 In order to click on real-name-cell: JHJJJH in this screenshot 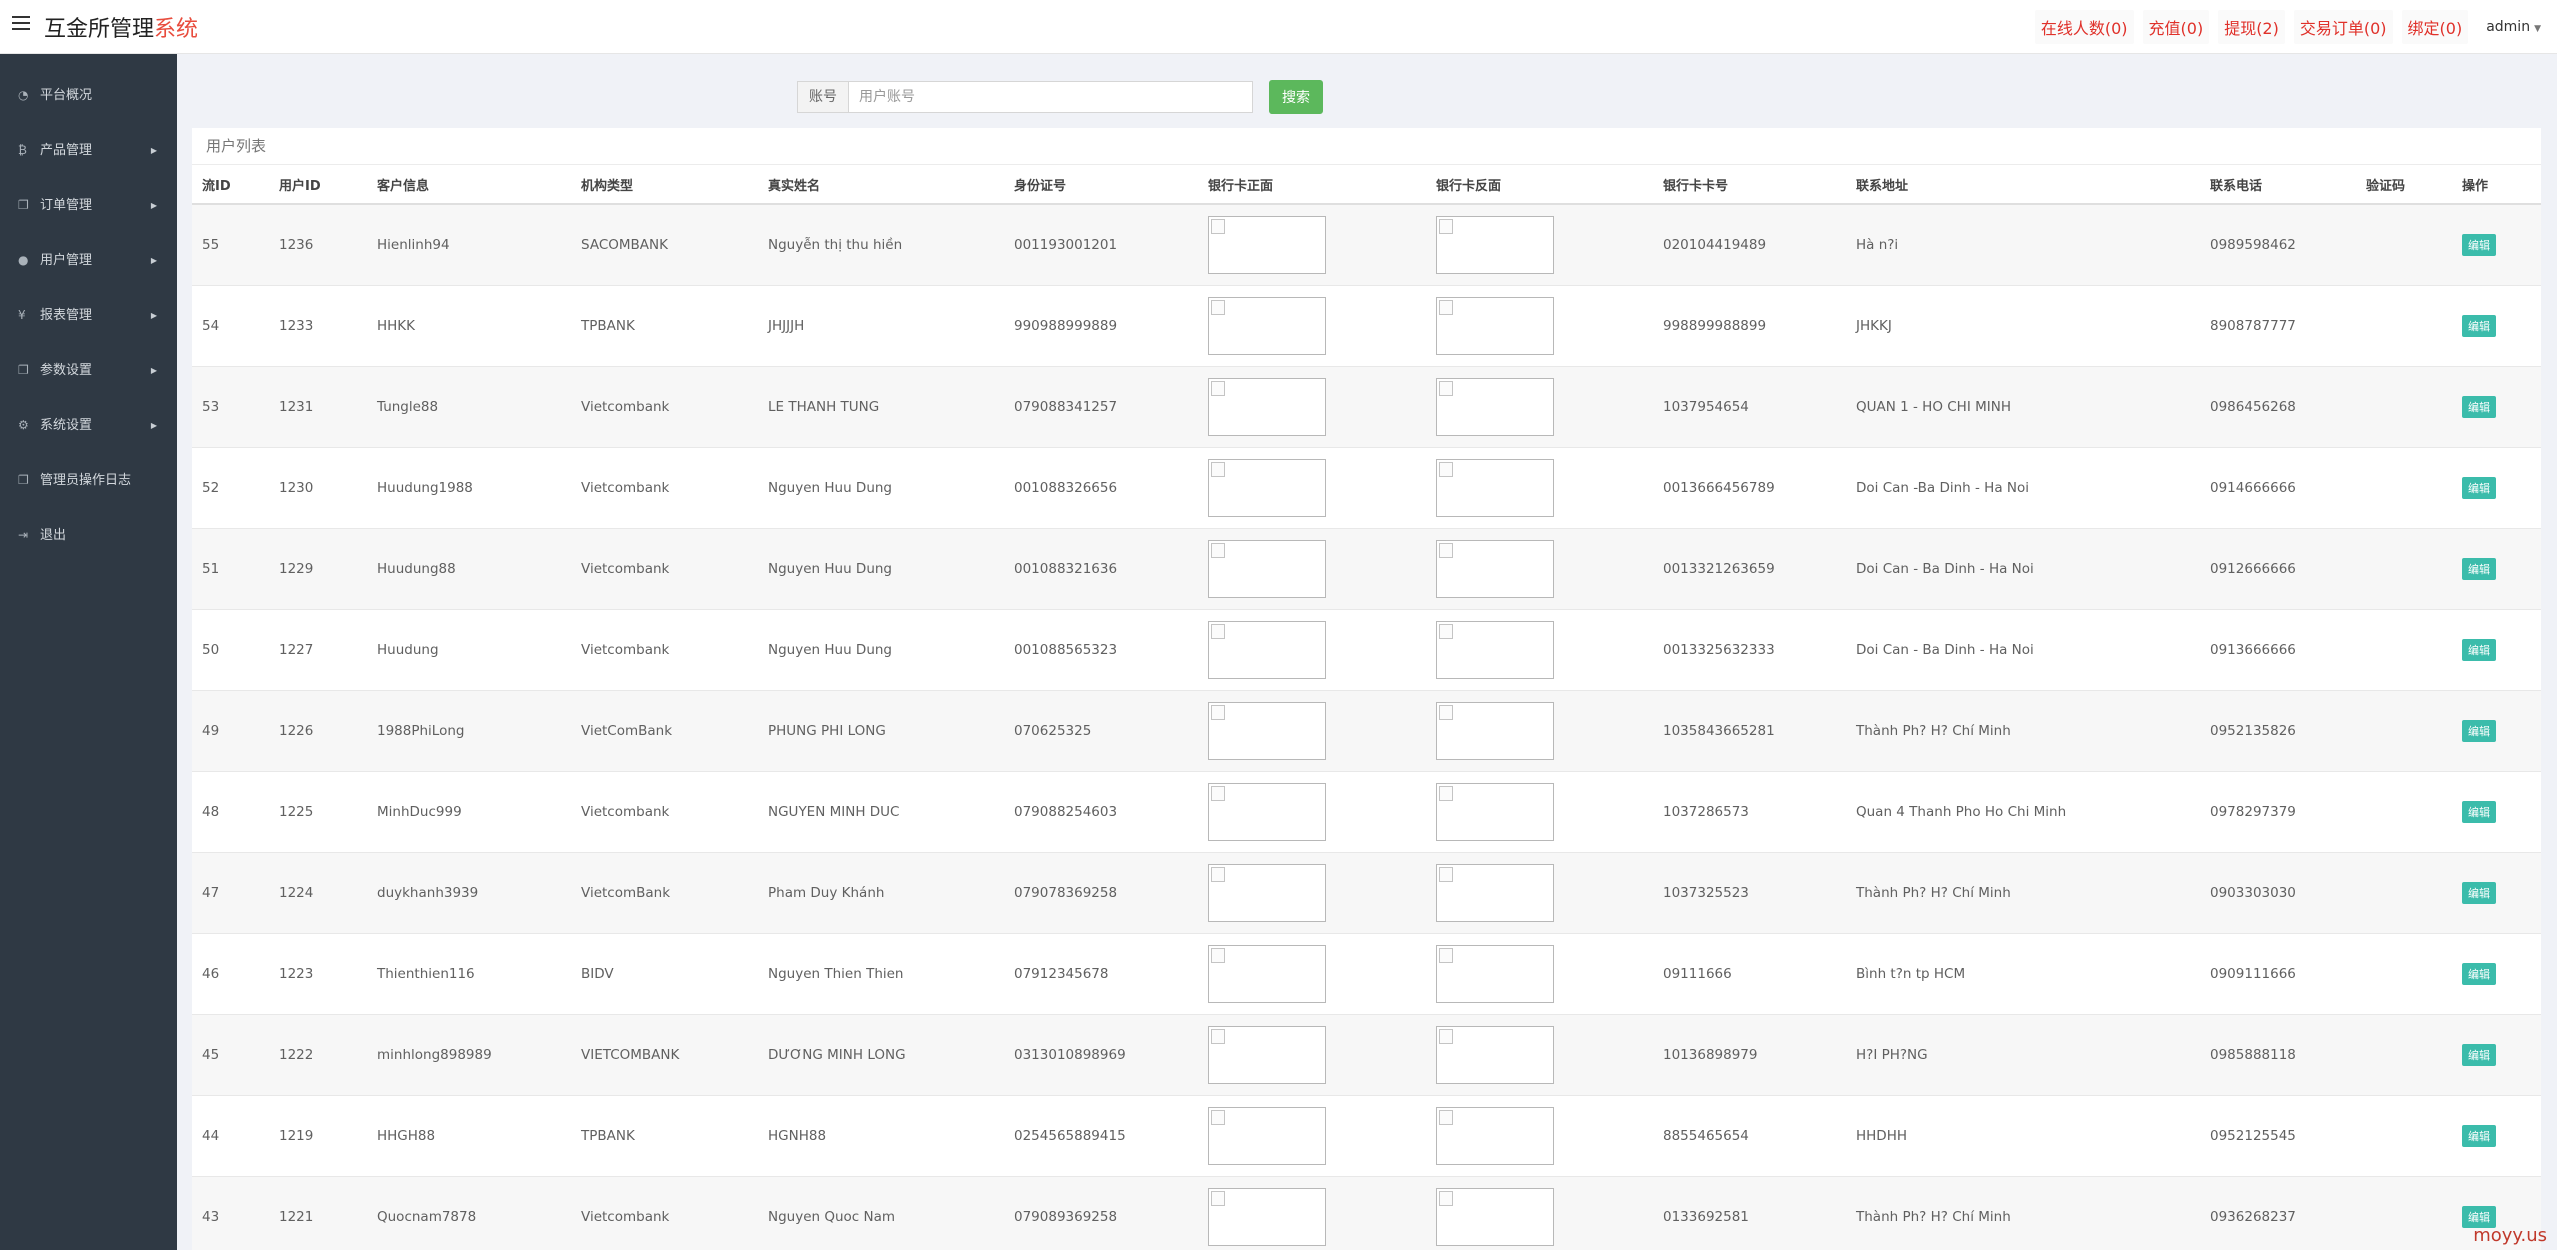, I will do `click(881, 326)`.